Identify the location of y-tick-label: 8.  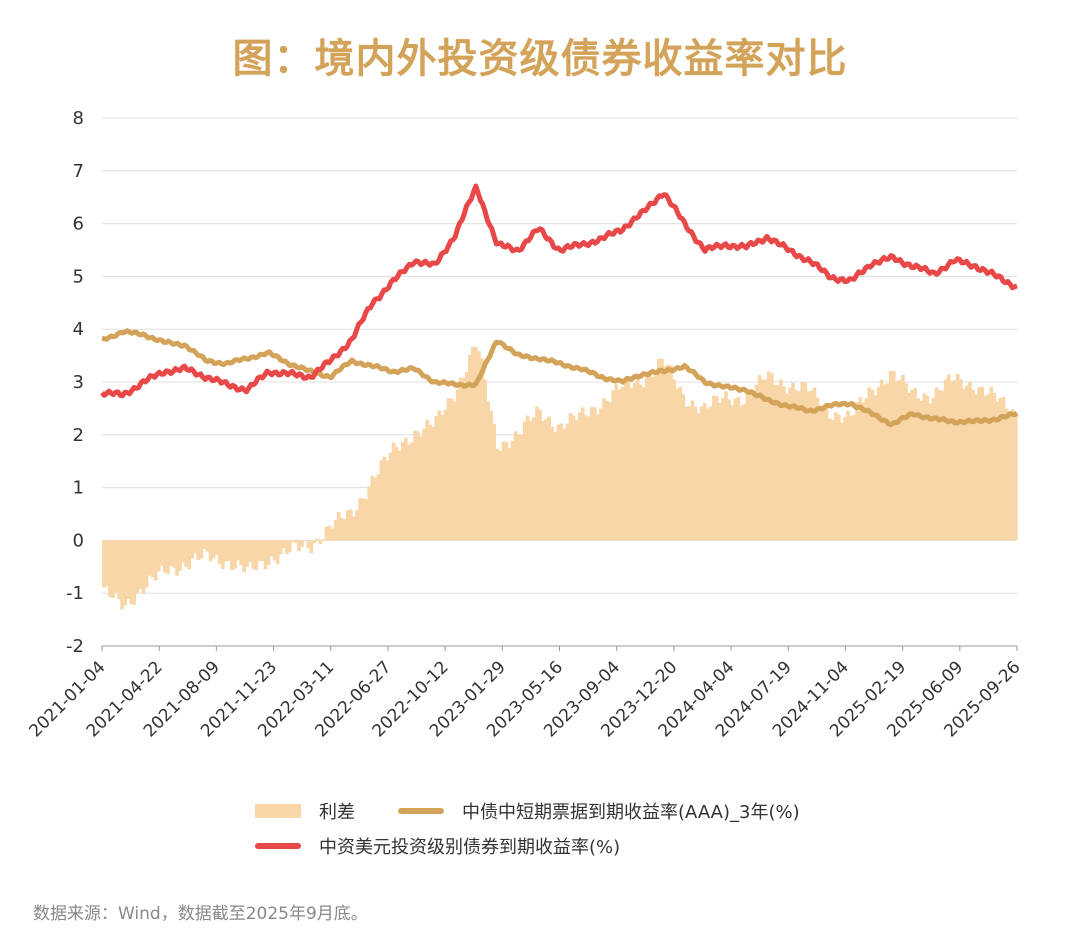
(78, 118).